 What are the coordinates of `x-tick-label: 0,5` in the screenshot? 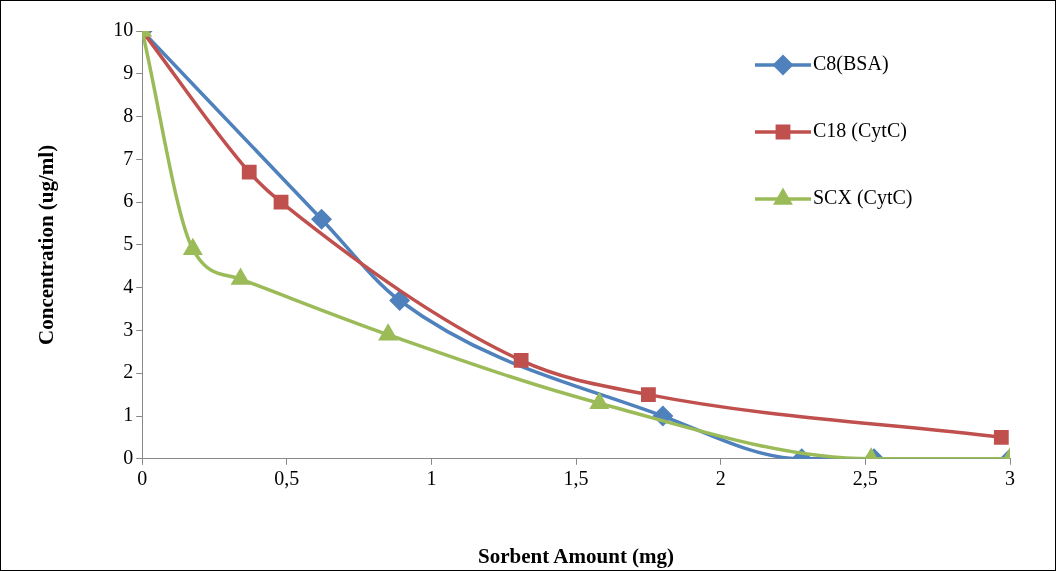 It's located at (287, 478).